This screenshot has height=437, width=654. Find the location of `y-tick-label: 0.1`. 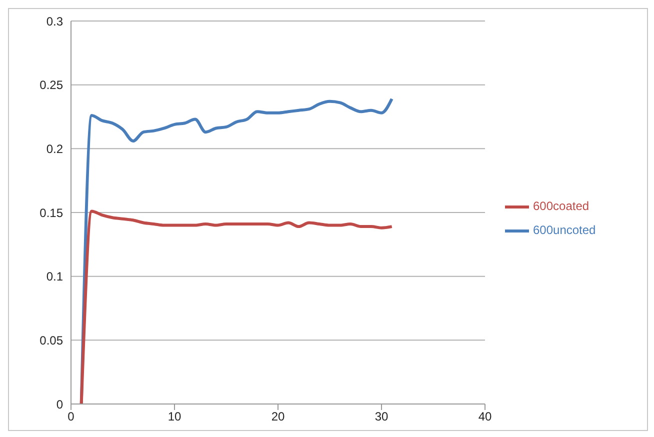

y-tick-label: 0.1 is located at coordinates (55, 277).